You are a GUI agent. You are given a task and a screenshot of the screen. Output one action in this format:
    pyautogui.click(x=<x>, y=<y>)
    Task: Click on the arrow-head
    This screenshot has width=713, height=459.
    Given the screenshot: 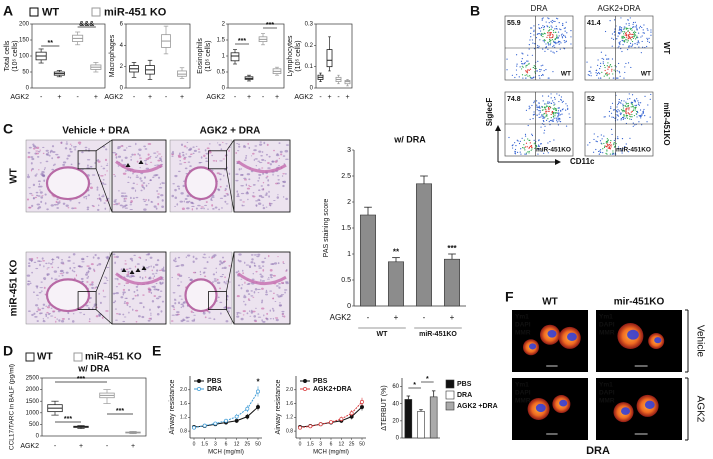 What is the action you would take?
    pyautogui.click(x=498, y=128)
    